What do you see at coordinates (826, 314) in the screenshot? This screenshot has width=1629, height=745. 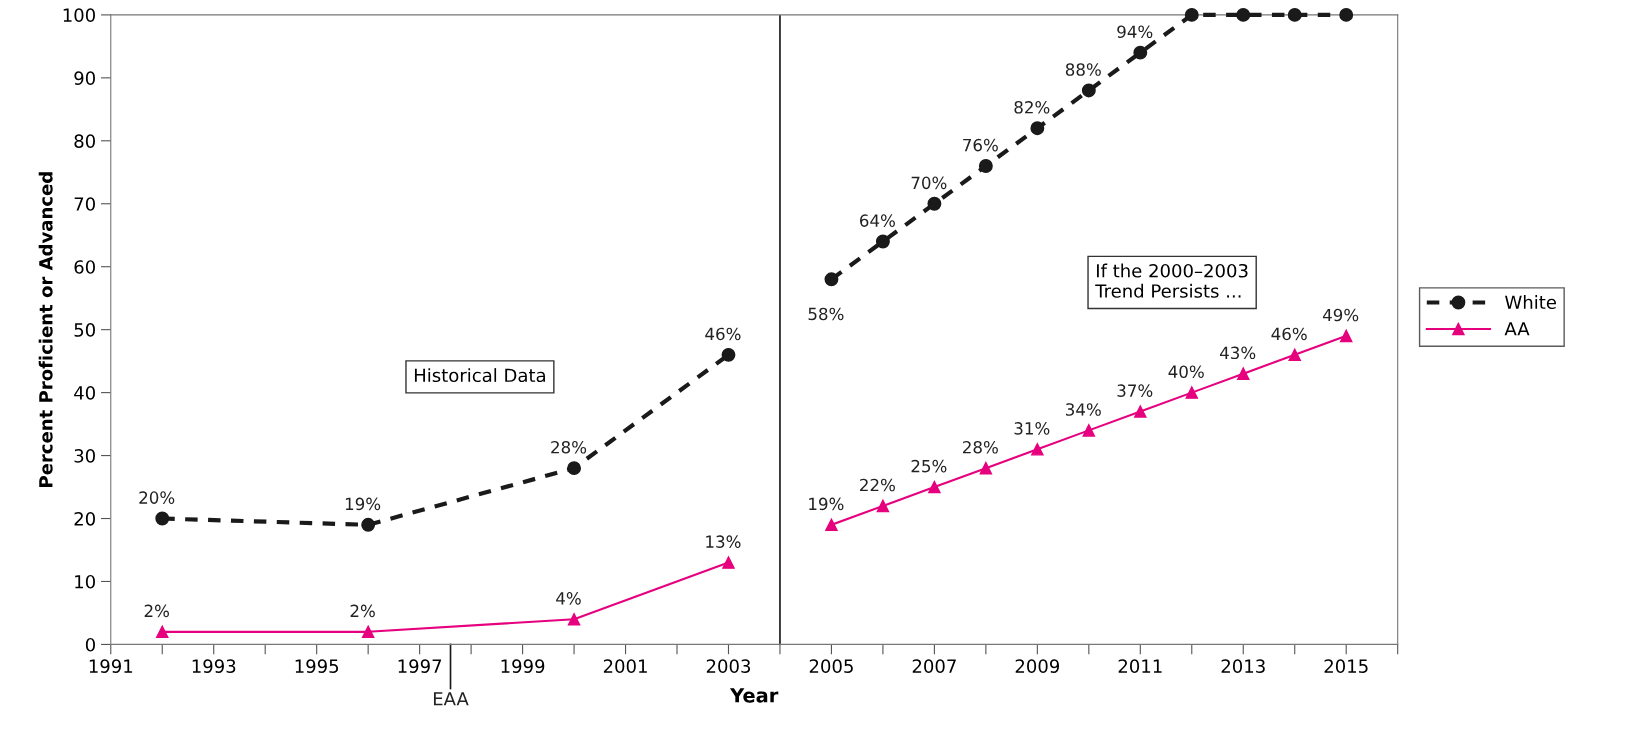 I see `data-label: 58%` at bounding box center [826, 314].